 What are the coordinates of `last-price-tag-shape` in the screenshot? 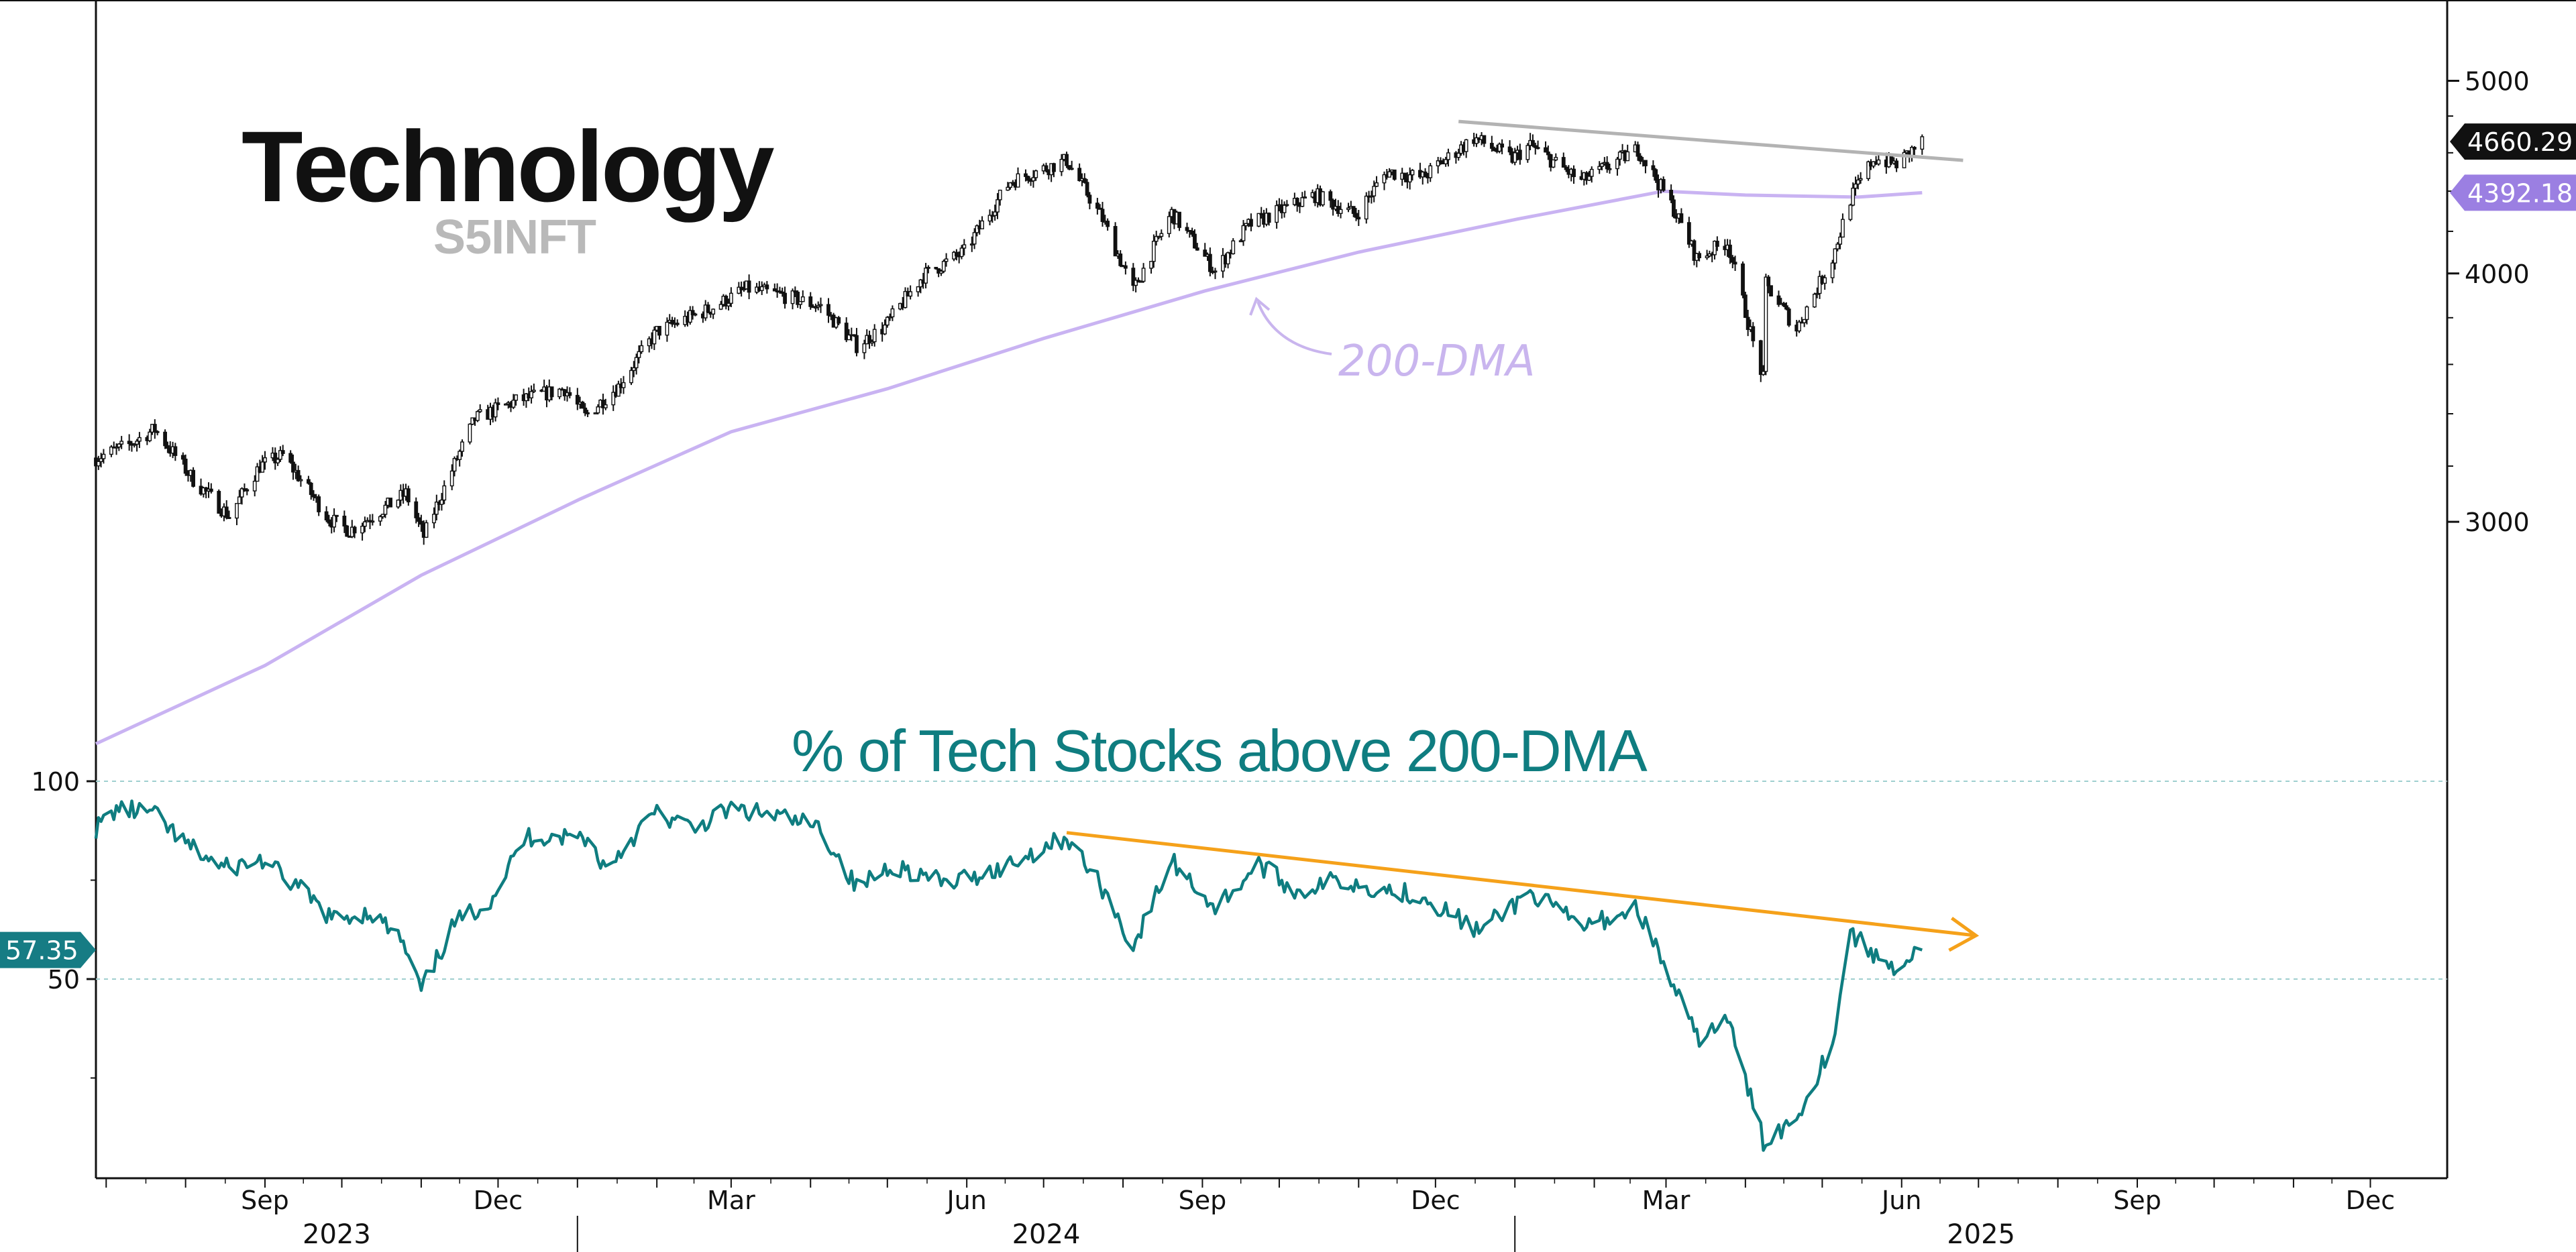 It's located at (2513, 141).